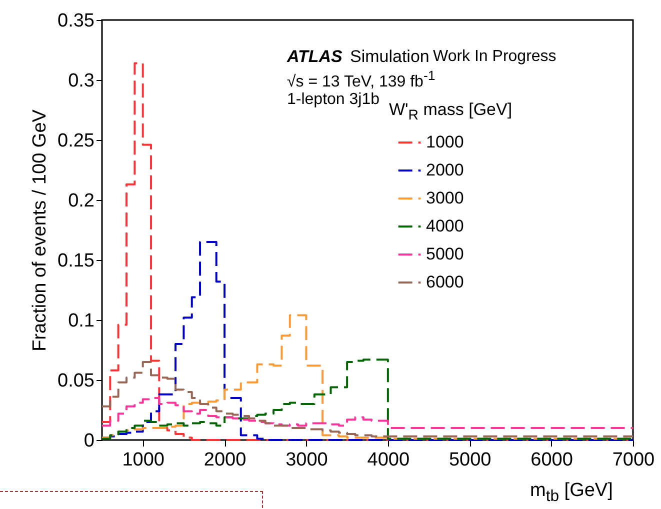 The width and height of the screenshot is (661, 509). I want to click on legend-label: 6000, so click(445, 282).